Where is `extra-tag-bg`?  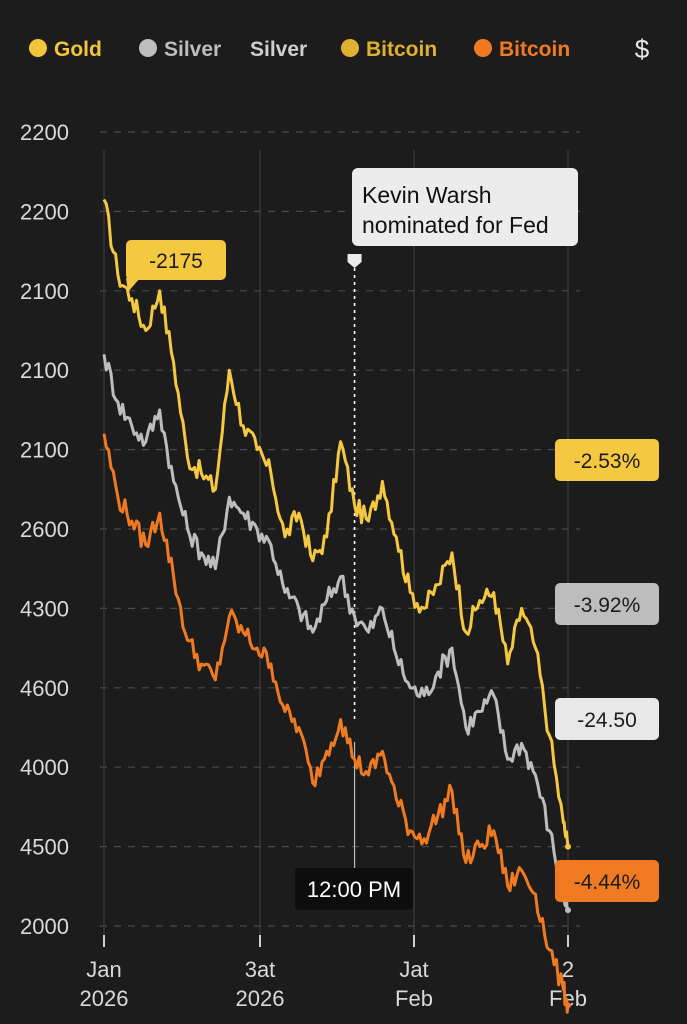 extra-tag-bg is located at coordinates (607, 719).